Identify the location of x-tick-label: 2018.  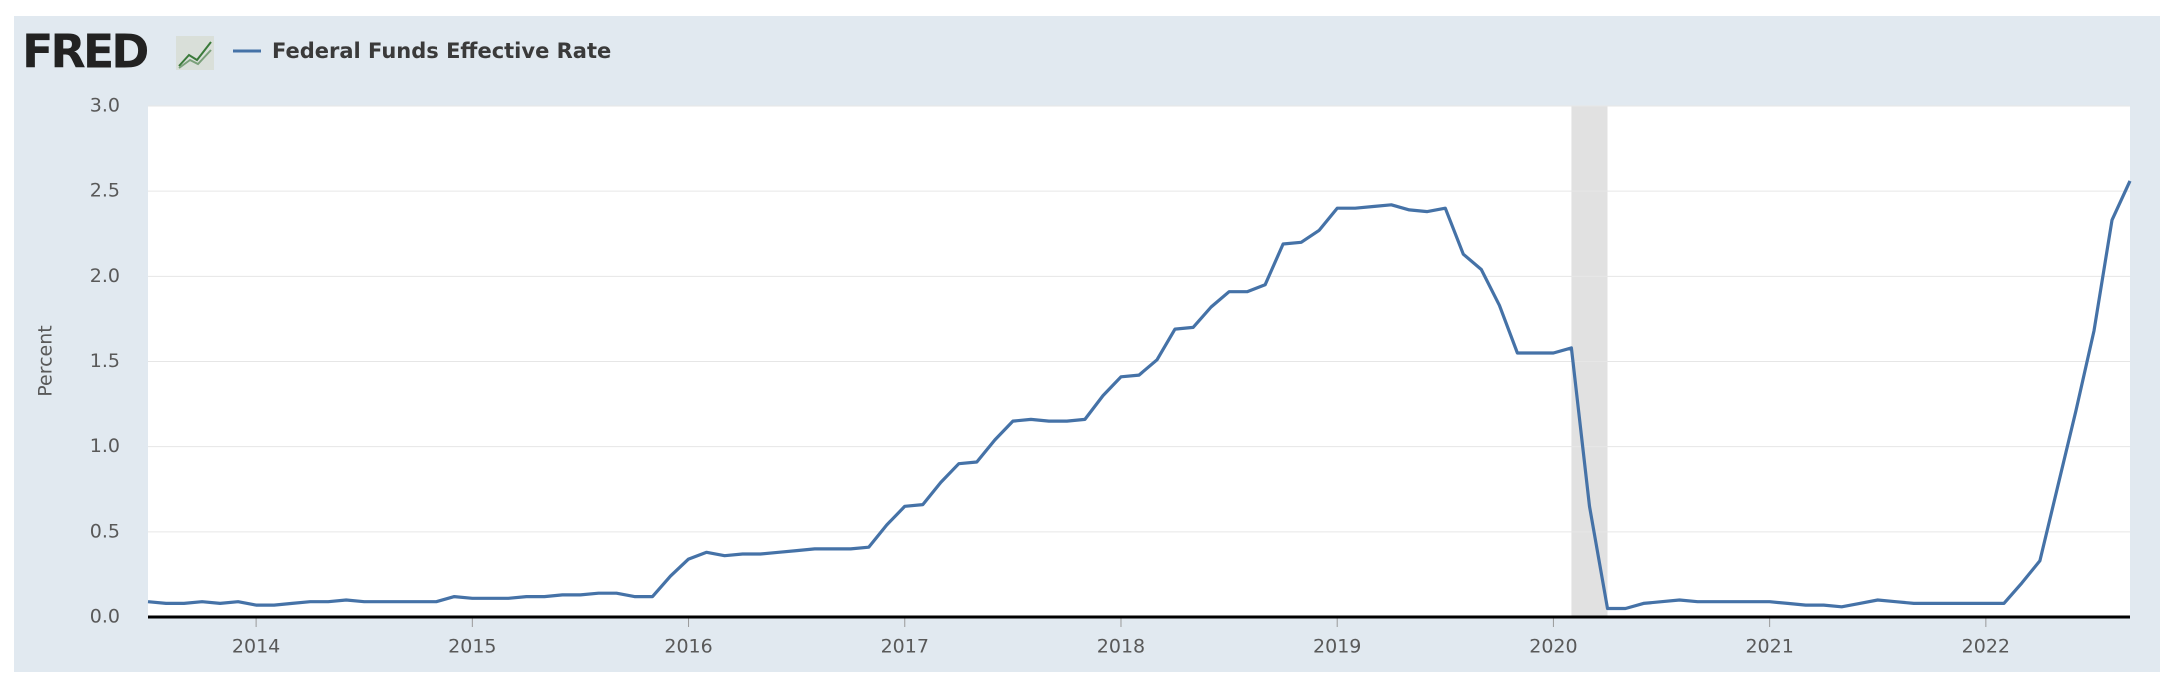
(1121, 647).